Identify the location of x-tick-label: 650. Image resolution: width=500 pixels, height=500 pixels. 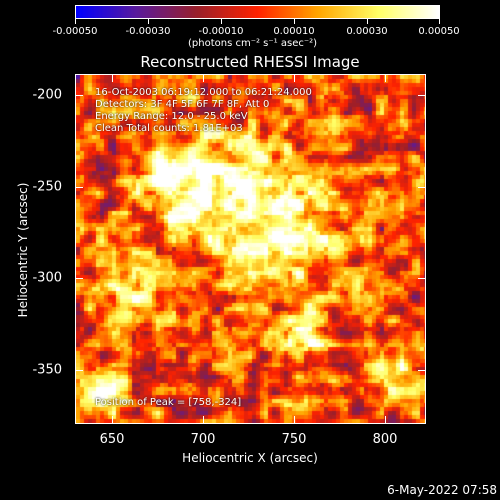
(112, 439).